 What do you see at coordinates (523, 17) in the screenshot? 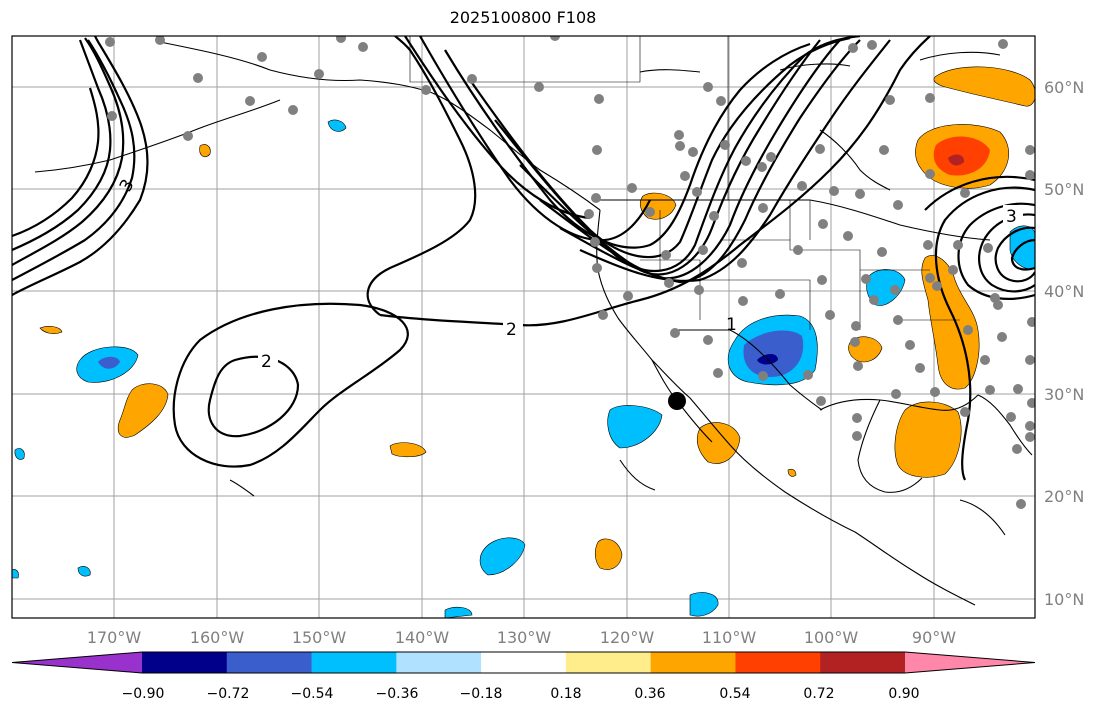
I see `map-title: 2025100800 F108` at bounding box center [523, 17].